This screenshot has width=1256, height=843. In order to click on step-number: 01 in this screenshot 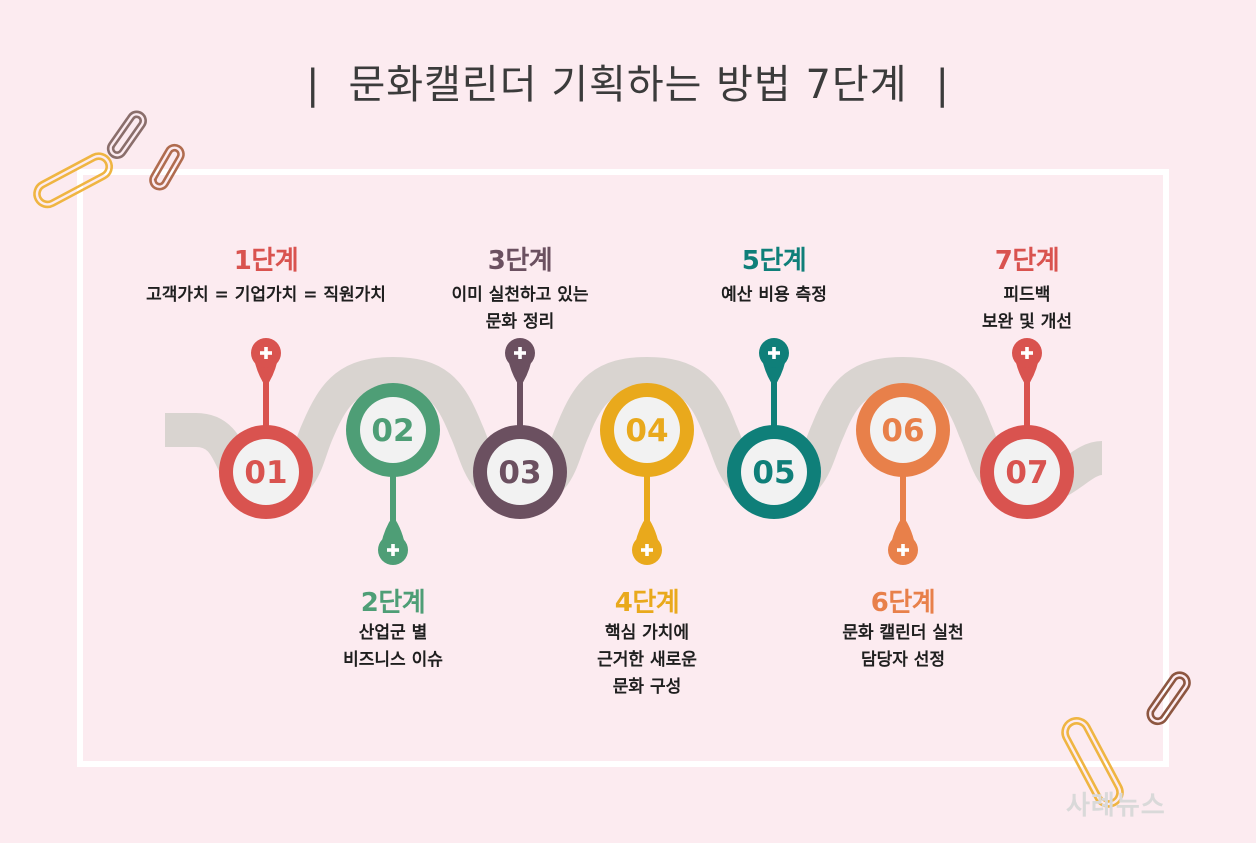, I will do `click(265, 473)`.